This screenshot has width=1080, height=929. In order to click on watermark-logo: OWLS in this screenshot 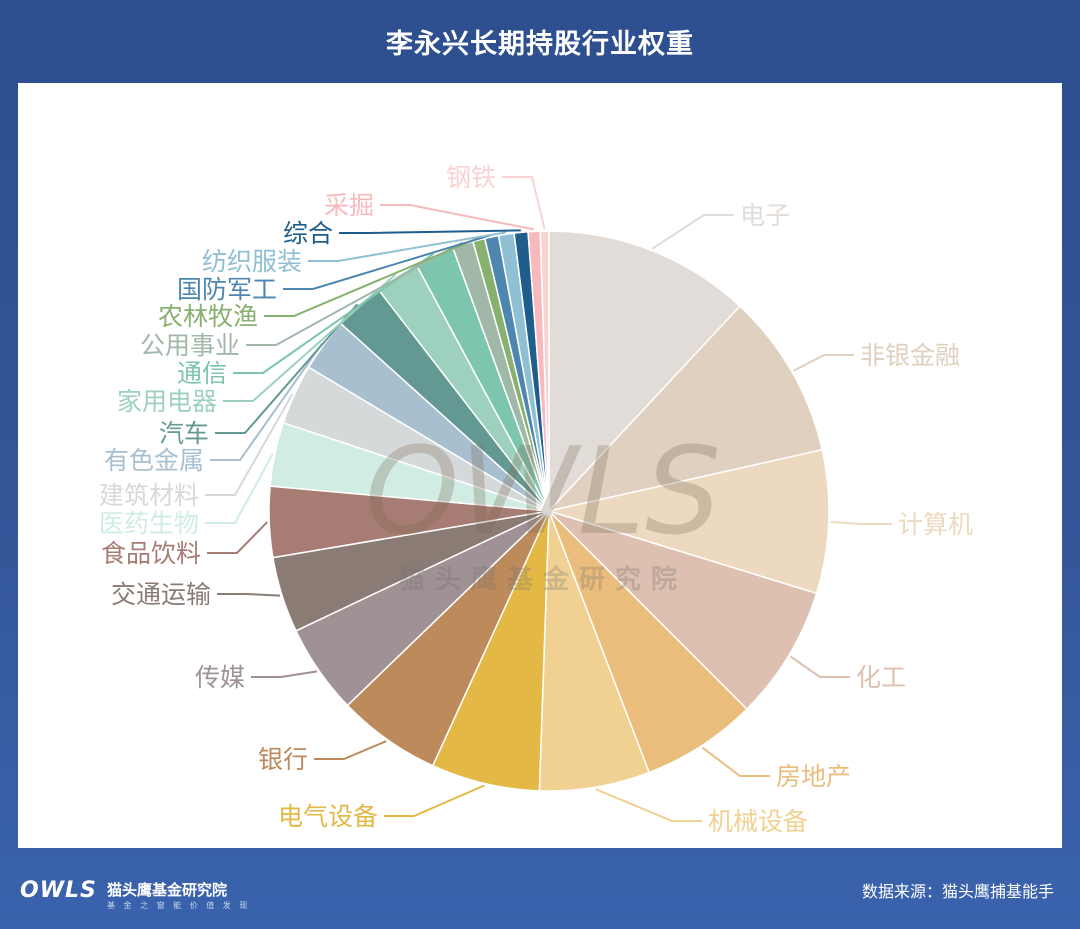, I will do `click(543, 492)`.